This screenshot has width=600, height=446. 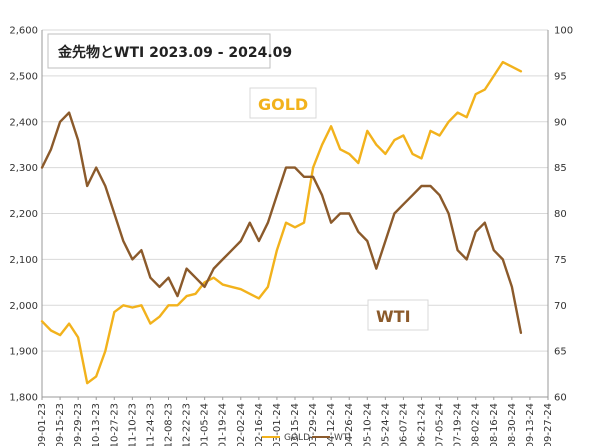 I want to click on left-axis-tick-label: 2,300, so click(x=23, y=168).